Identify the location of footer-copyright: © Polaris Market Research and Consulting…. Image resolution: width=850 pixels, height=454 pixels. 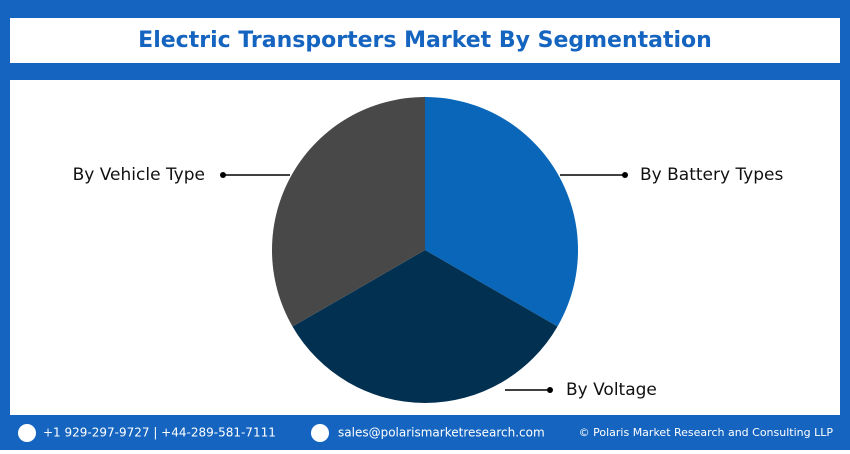
(706, 432).